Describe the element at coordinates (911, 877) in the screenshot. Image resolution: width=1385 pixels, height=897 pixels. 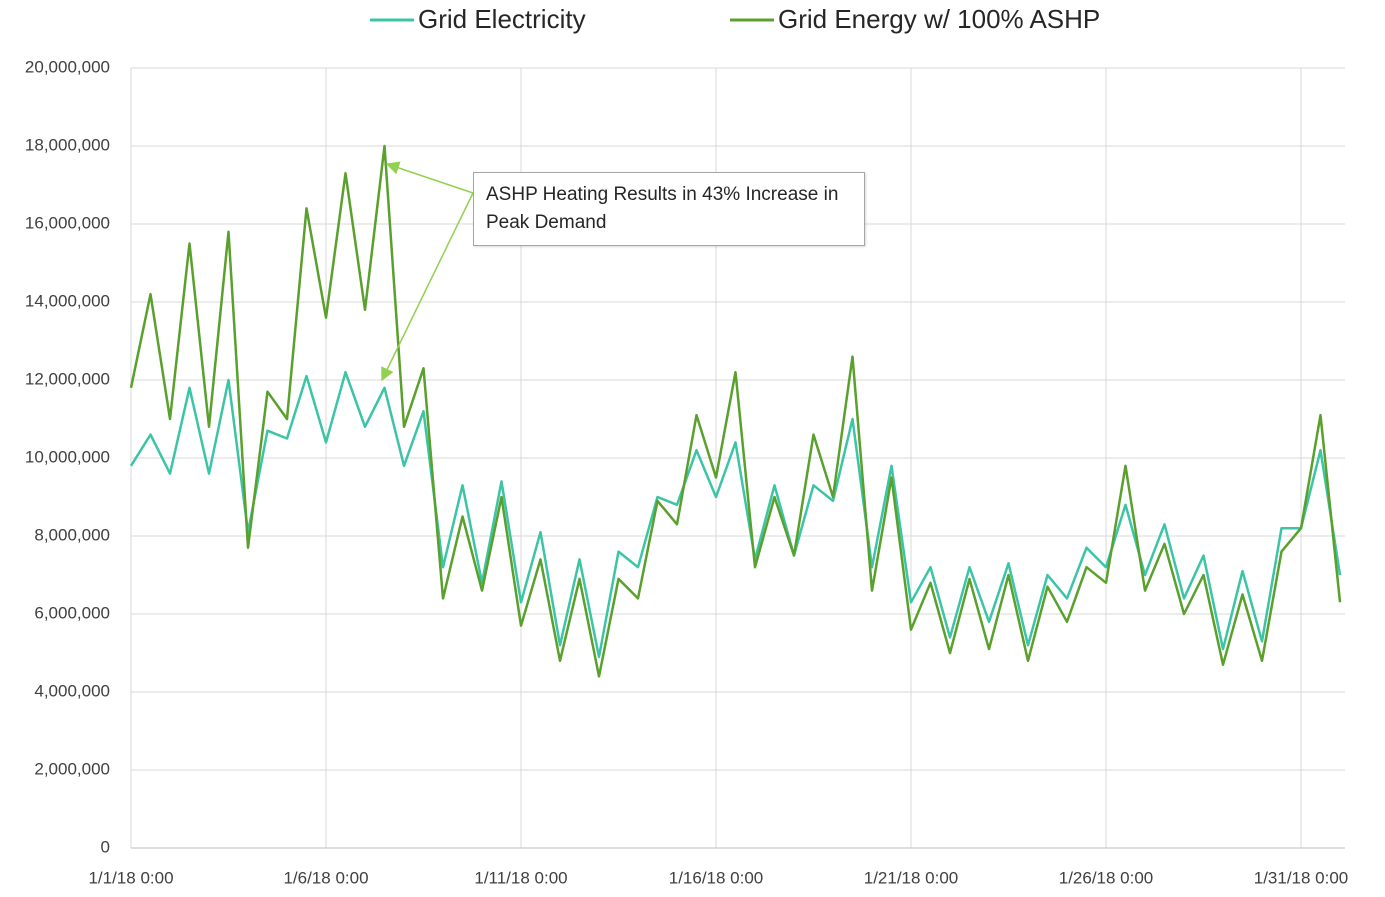
I see `x-tick-label: 1/21/18 0:00` at that location.